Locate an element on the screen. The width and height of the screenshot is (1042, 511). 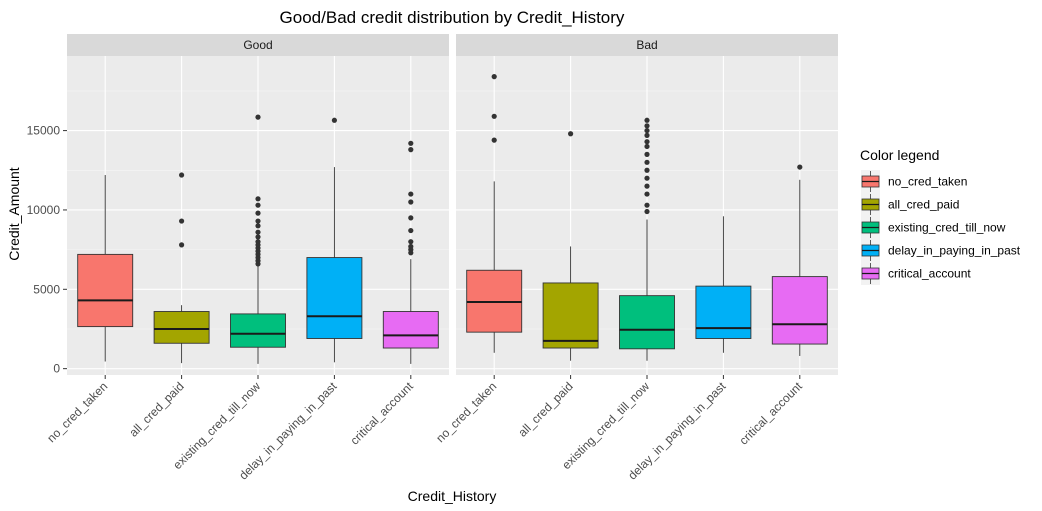
y-tick-label: 5000 is located at coordinates (46, 289).